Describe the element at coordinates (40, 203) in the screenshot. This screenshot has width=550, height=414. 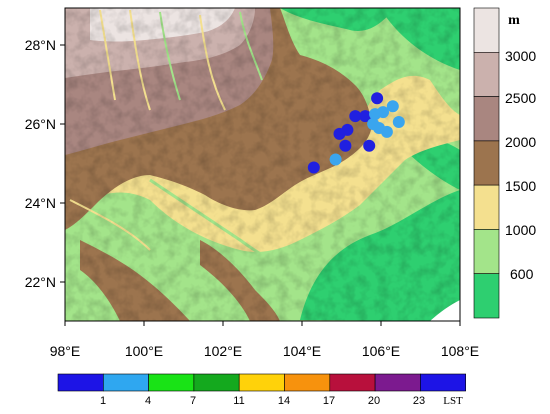
I see `lat-label-24: 24°N` at that location.